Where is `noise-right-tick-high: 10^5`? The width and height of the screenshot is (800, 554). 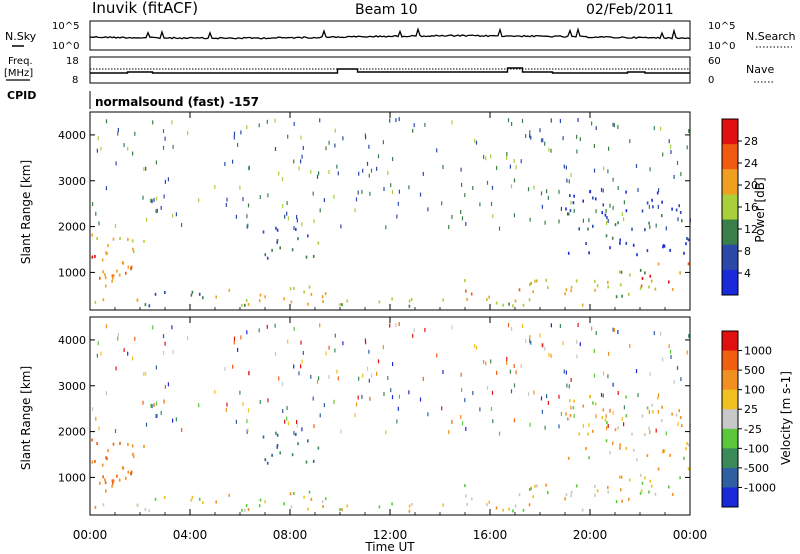
noise-right-tick-high: 10^5 is located at coordinates (721, 26).